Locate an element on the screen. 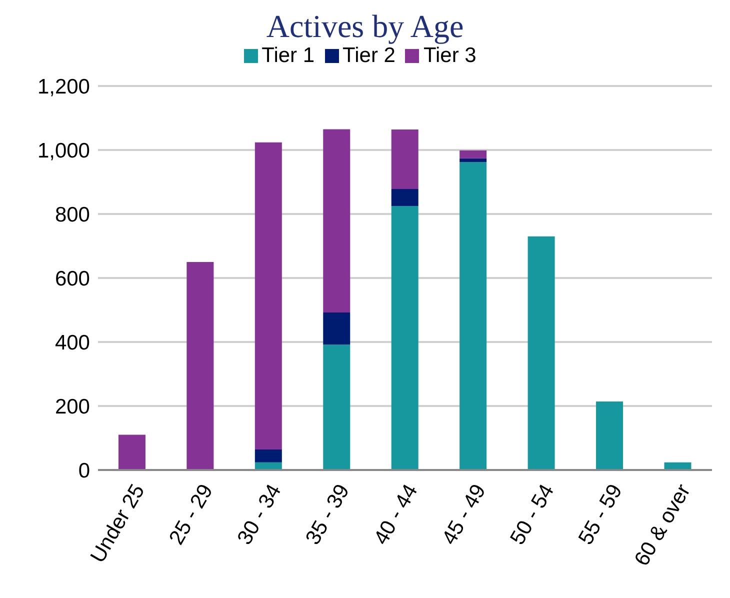 The width and height of the screenshot is (730, 598). chart-title: Actives by Age is located at coordinates (365, 26).